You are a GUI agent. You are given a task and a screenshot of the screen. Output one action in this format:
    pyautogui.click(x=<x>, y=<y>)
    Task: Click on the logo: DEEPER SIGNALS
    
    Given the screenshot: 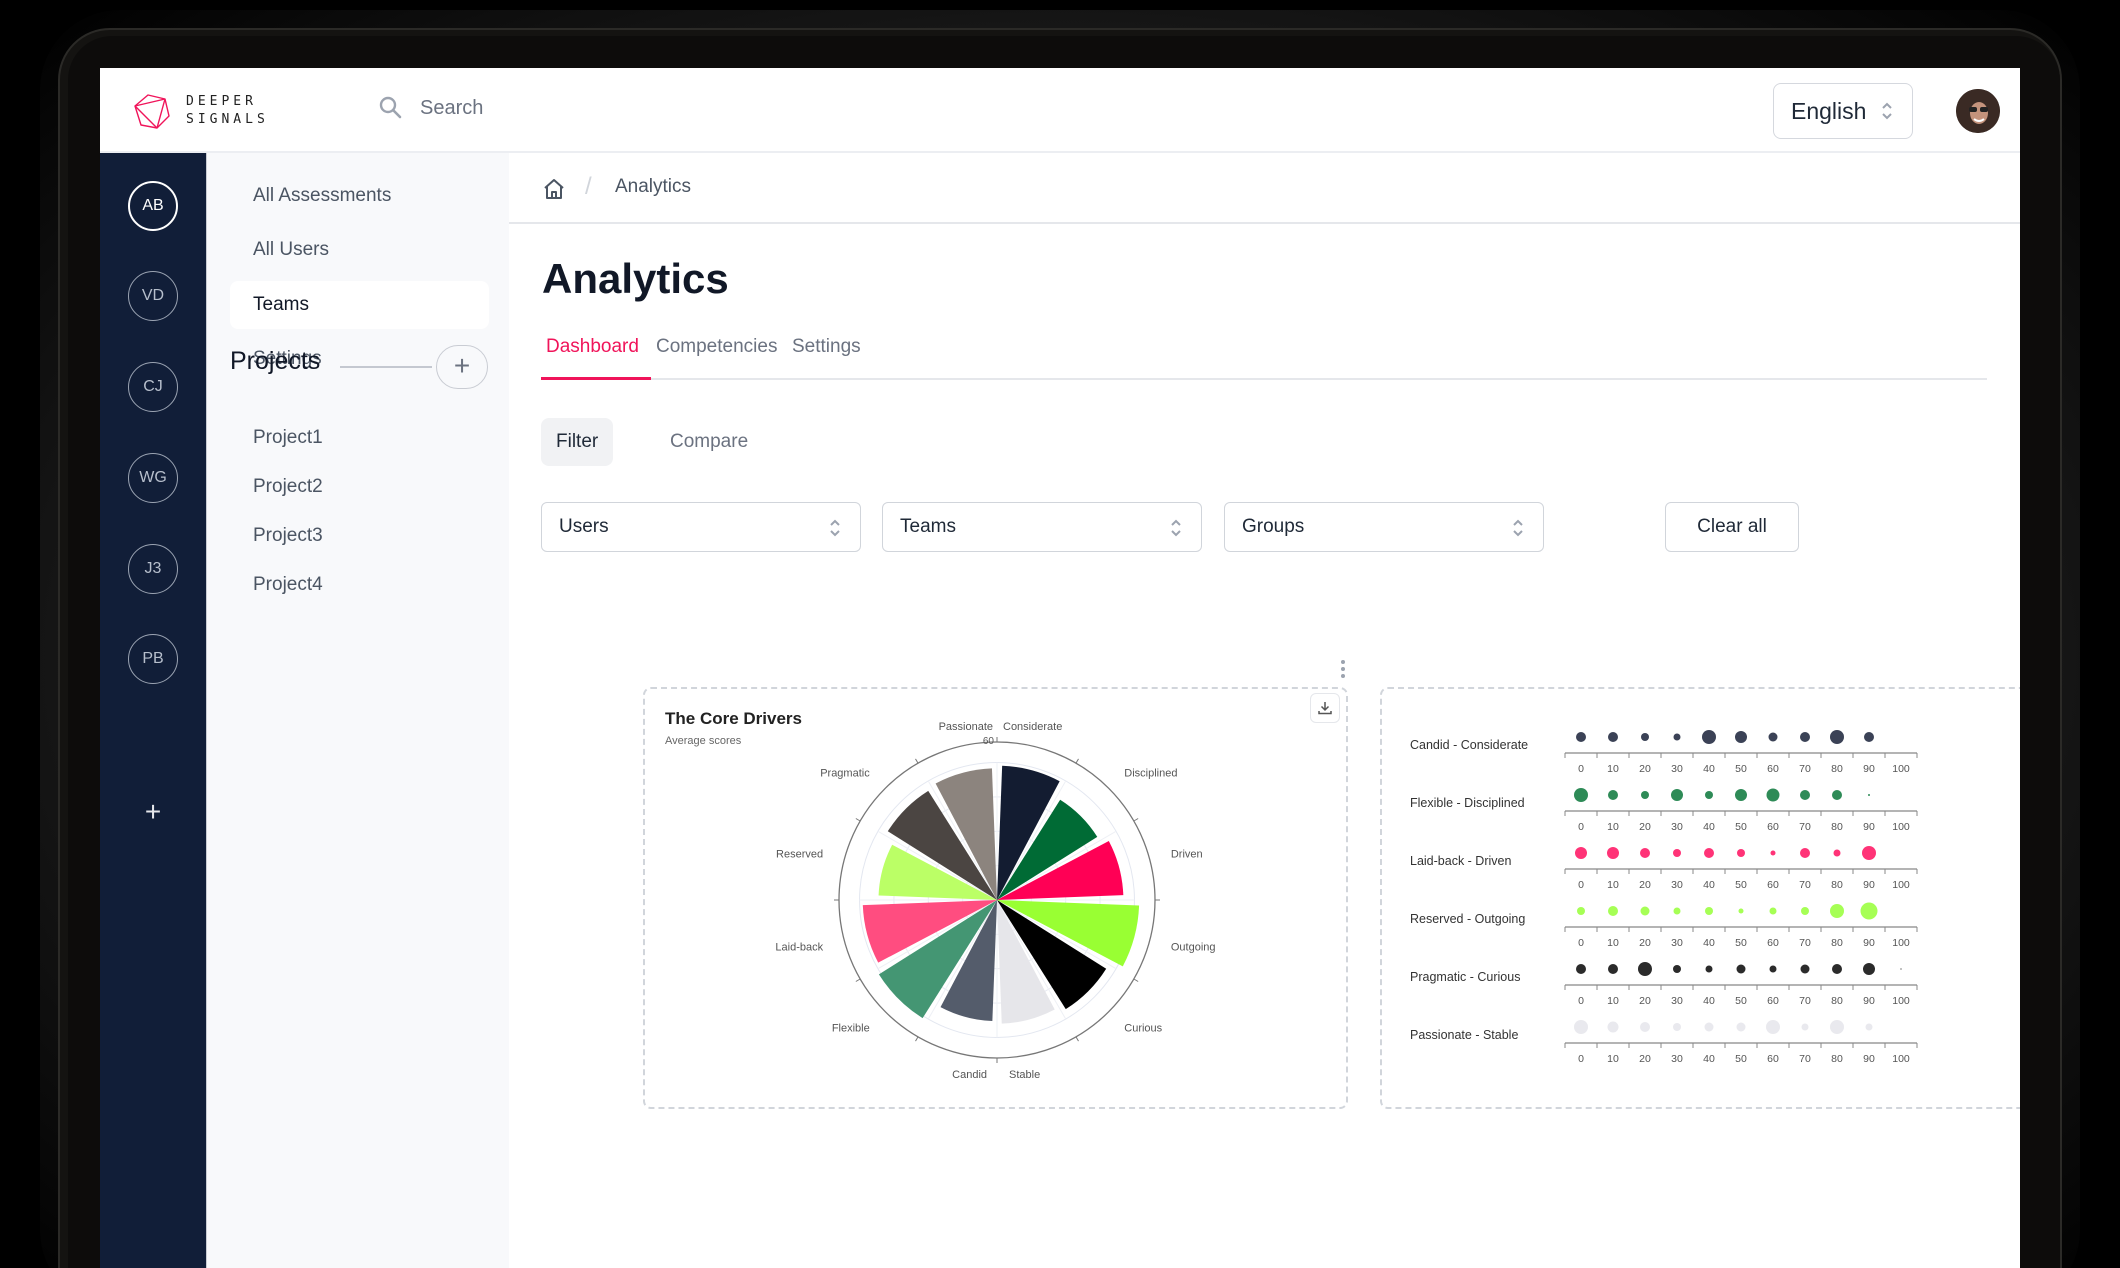 What is the action you would take?
    pyautogui.click(x=199, y=111)
    